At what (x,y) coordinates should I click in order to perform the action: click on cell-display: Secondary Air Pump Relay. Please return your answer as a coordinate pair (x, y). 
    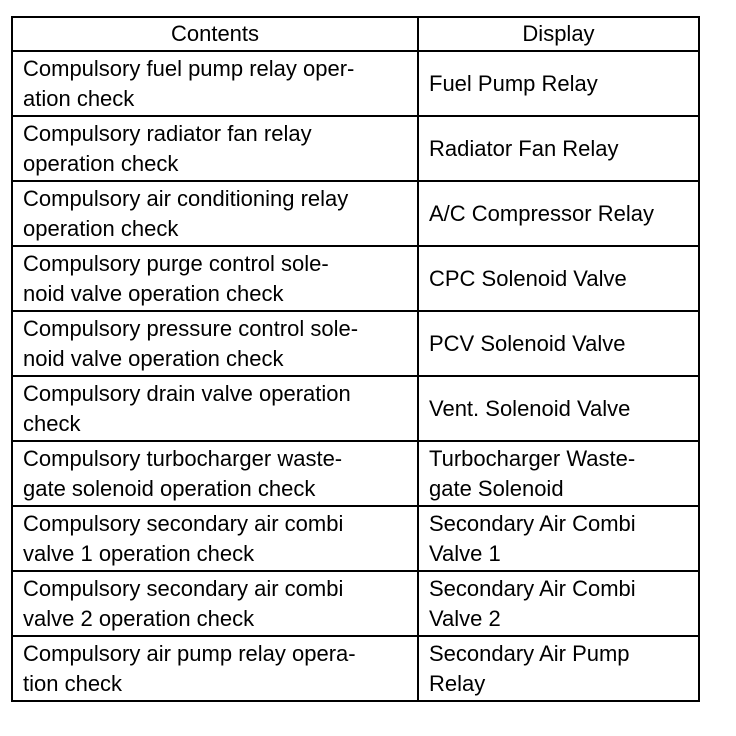
    Looking at the image, I should click on (558, 668).